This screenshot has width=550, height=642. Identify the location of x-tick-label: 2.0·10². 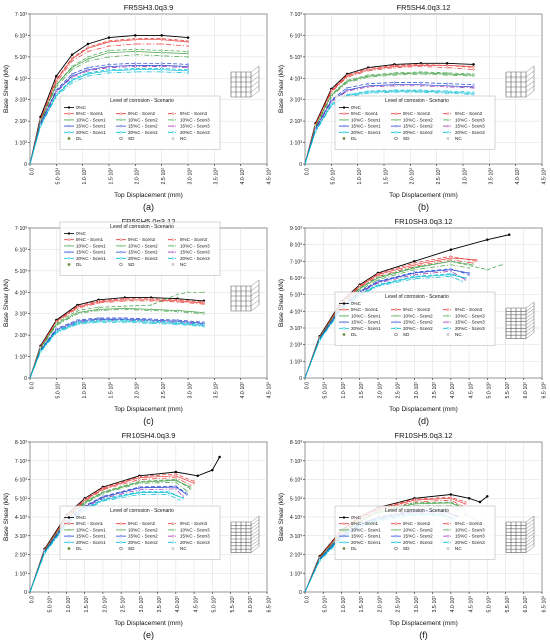
(138, 176).